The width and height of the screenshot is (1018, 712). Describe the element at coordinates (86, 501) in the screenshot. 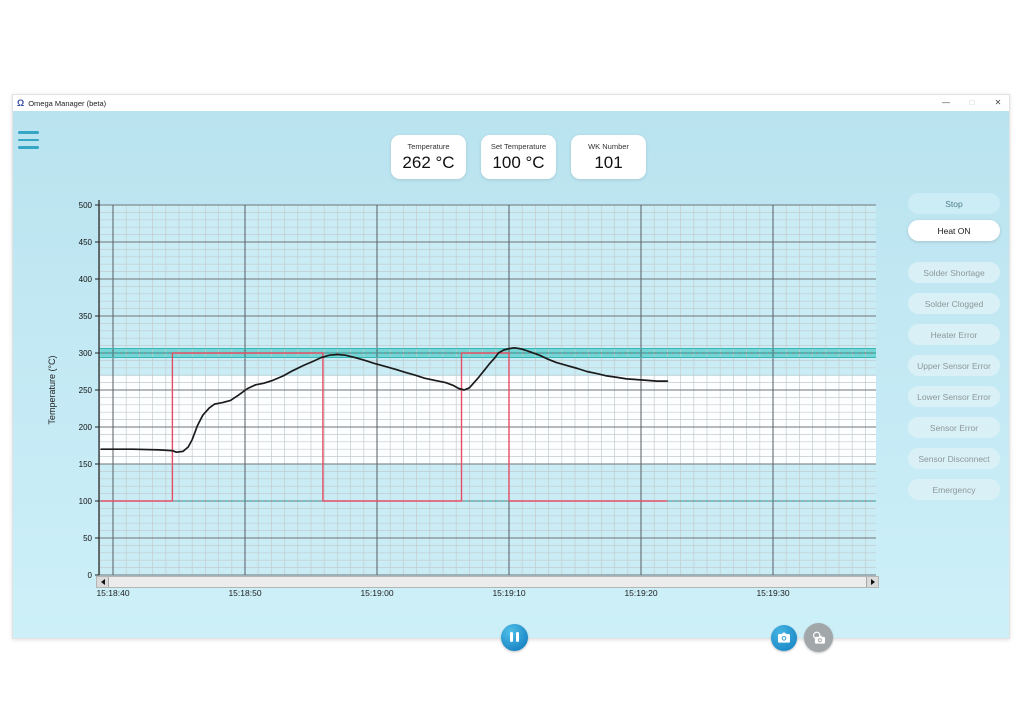

I see `svg-text: 100` at that location.